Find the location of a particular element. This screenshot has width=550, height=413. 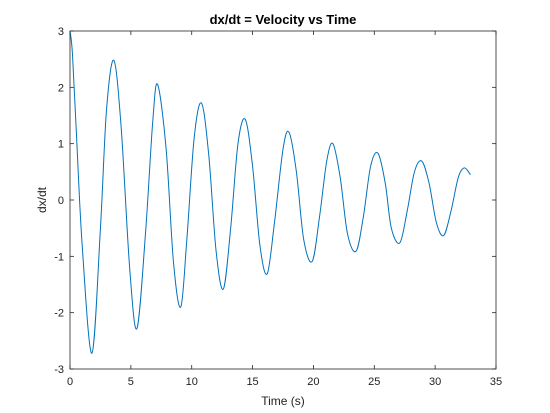

chart-title: dx/dt = Velocity vs Time is located at coordinates (283, 19).